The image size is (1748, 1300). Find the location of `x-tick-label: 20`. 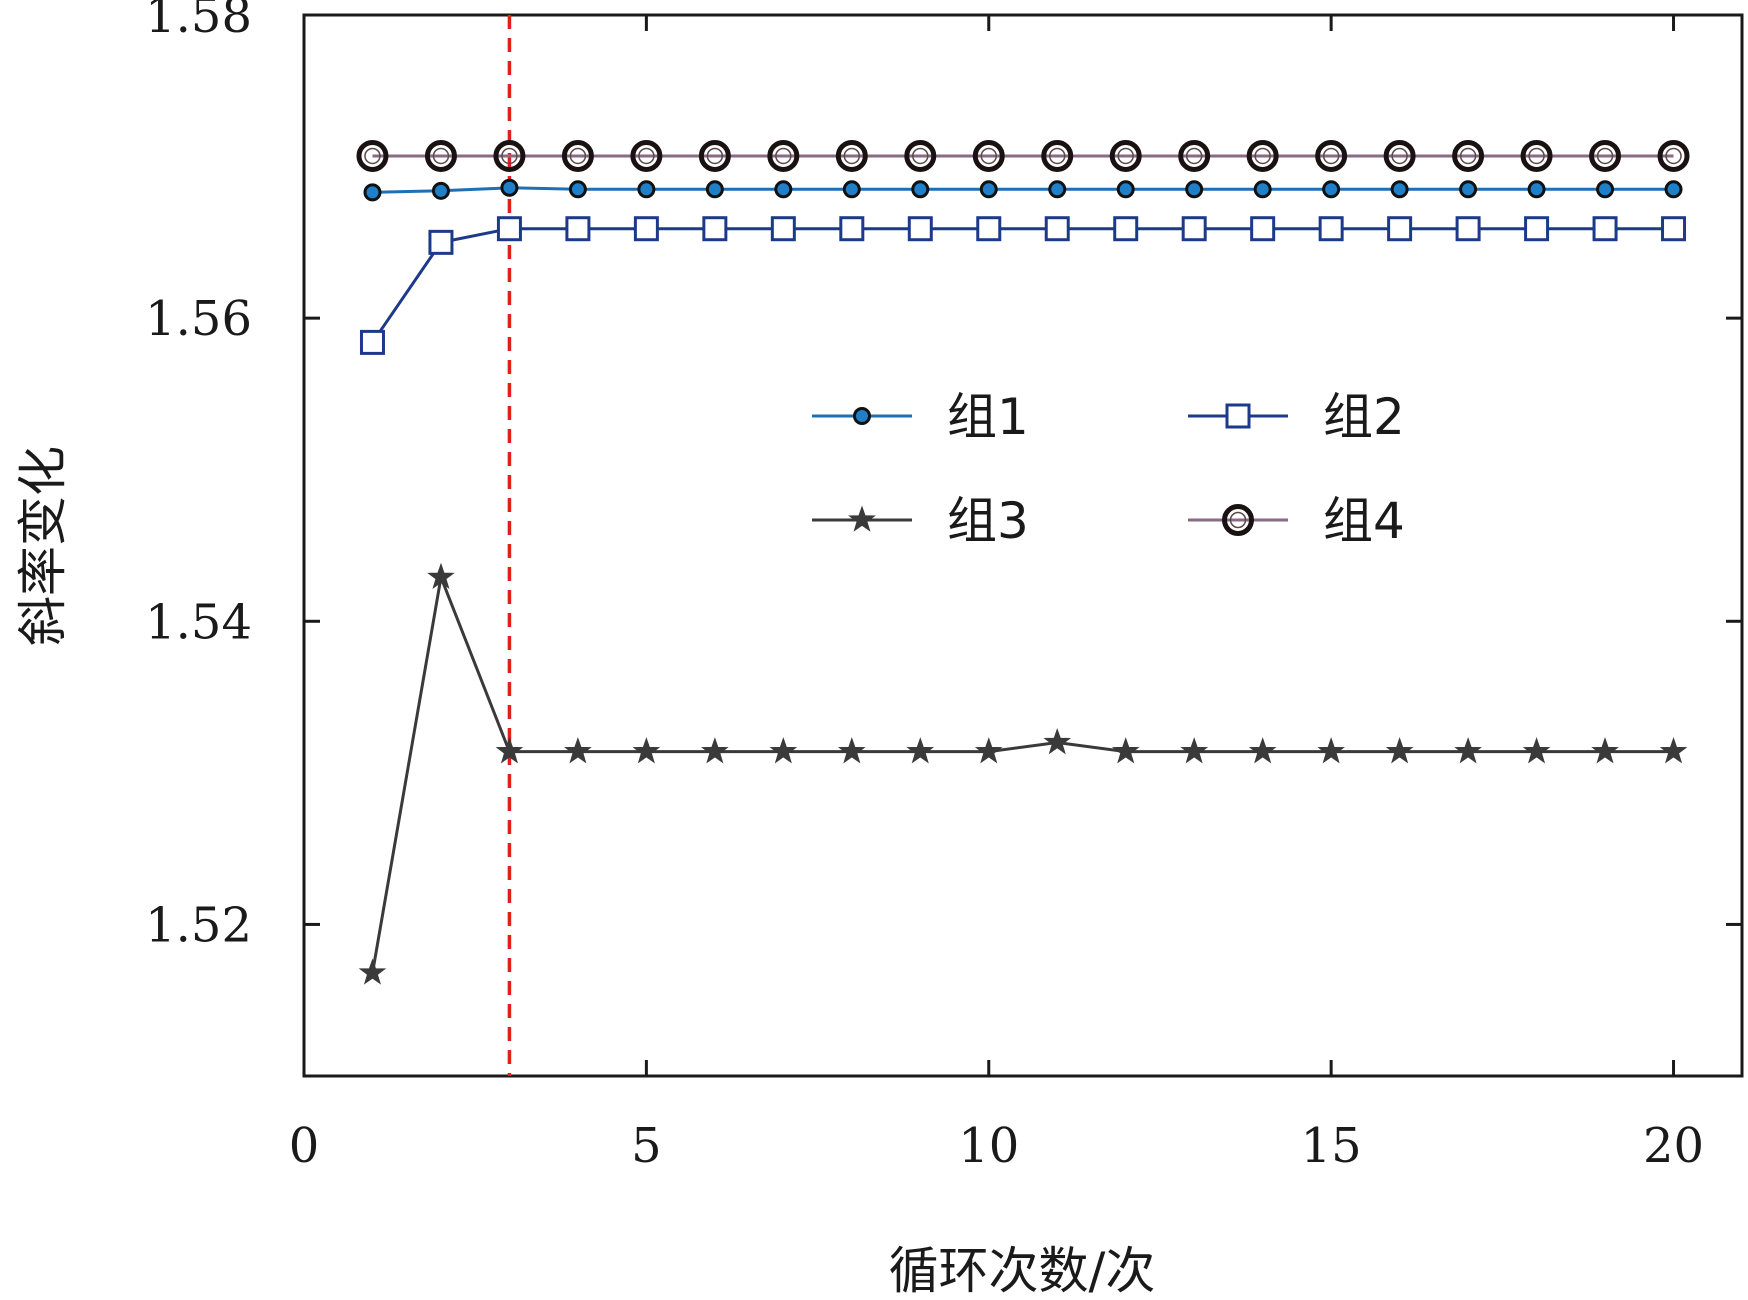

x-tick-label: 20 is located at coordinates (1673, 1146).